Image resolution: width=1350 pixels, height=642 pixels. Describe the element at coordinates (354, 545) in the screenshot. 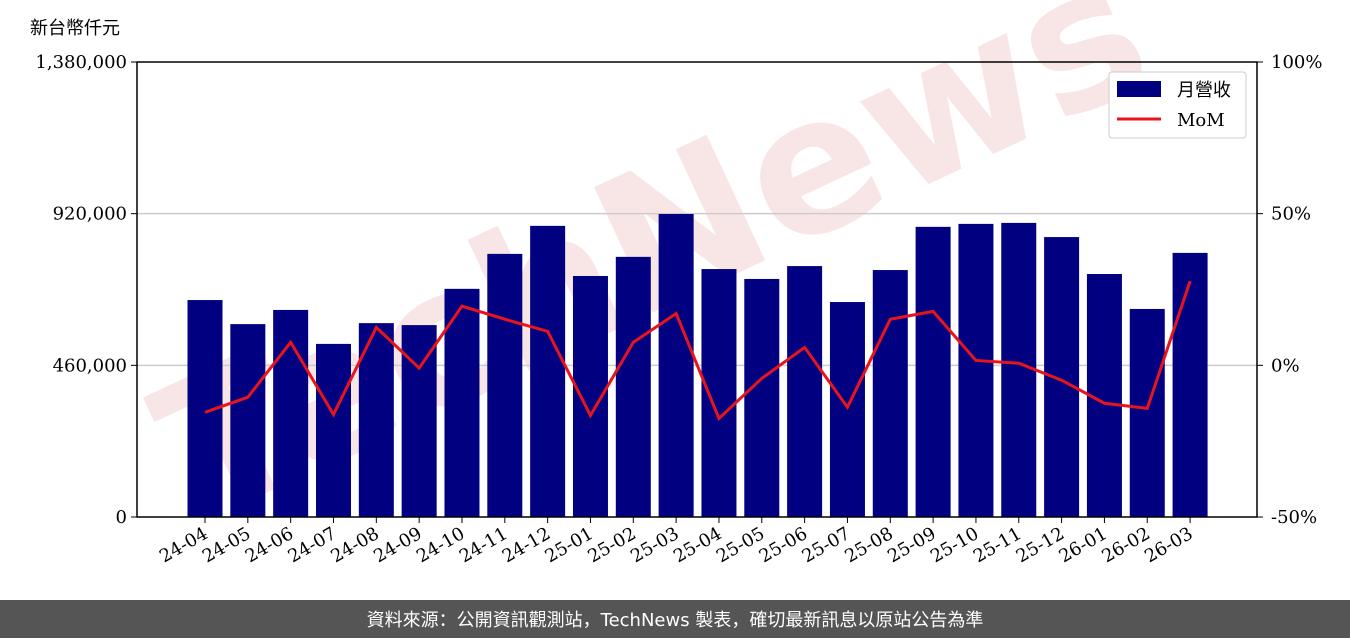

I see `x-tick-label: 24-08` at that location.